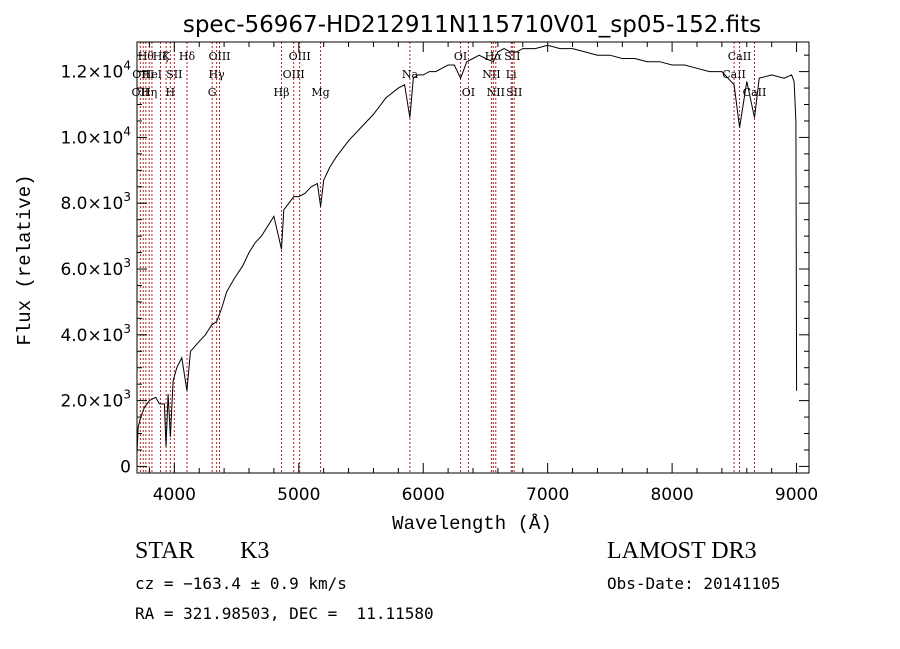  What do you see at coordinates (298, 495) in the screenshot?
I see `x-tick-label: 5000` at bounding box center [298, 495].